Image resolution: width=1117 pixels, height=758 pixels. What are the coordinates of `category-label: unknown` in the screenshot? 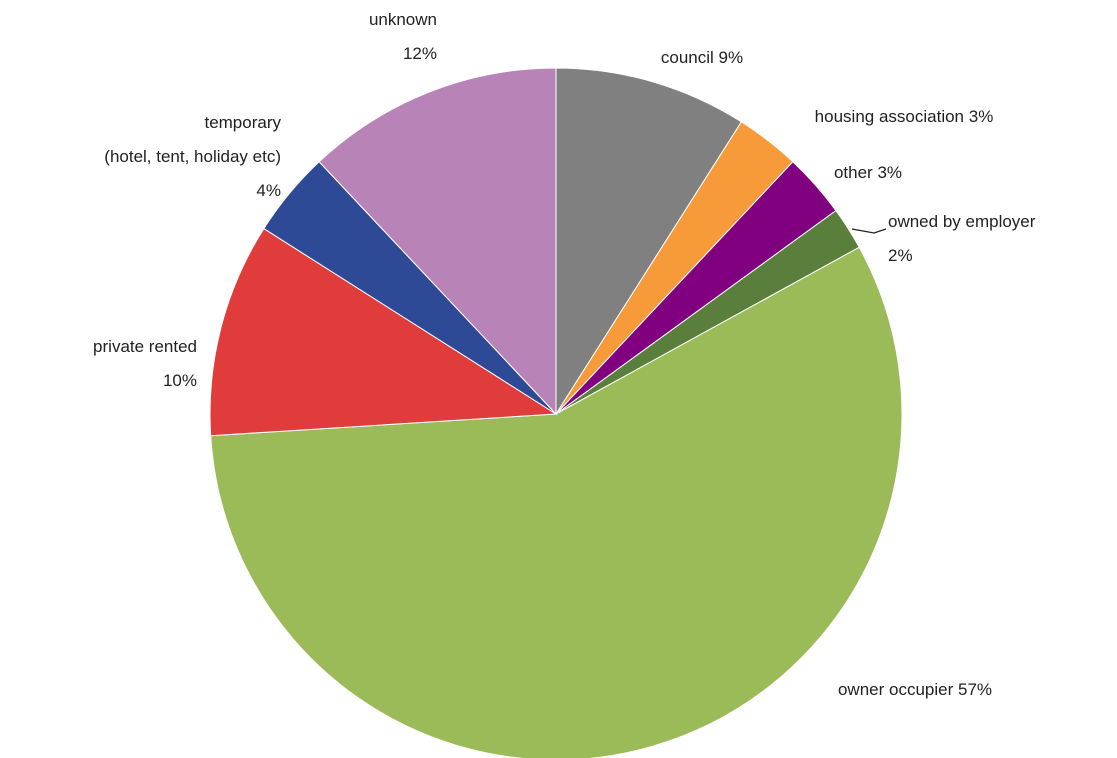 It's located at (402, 19).